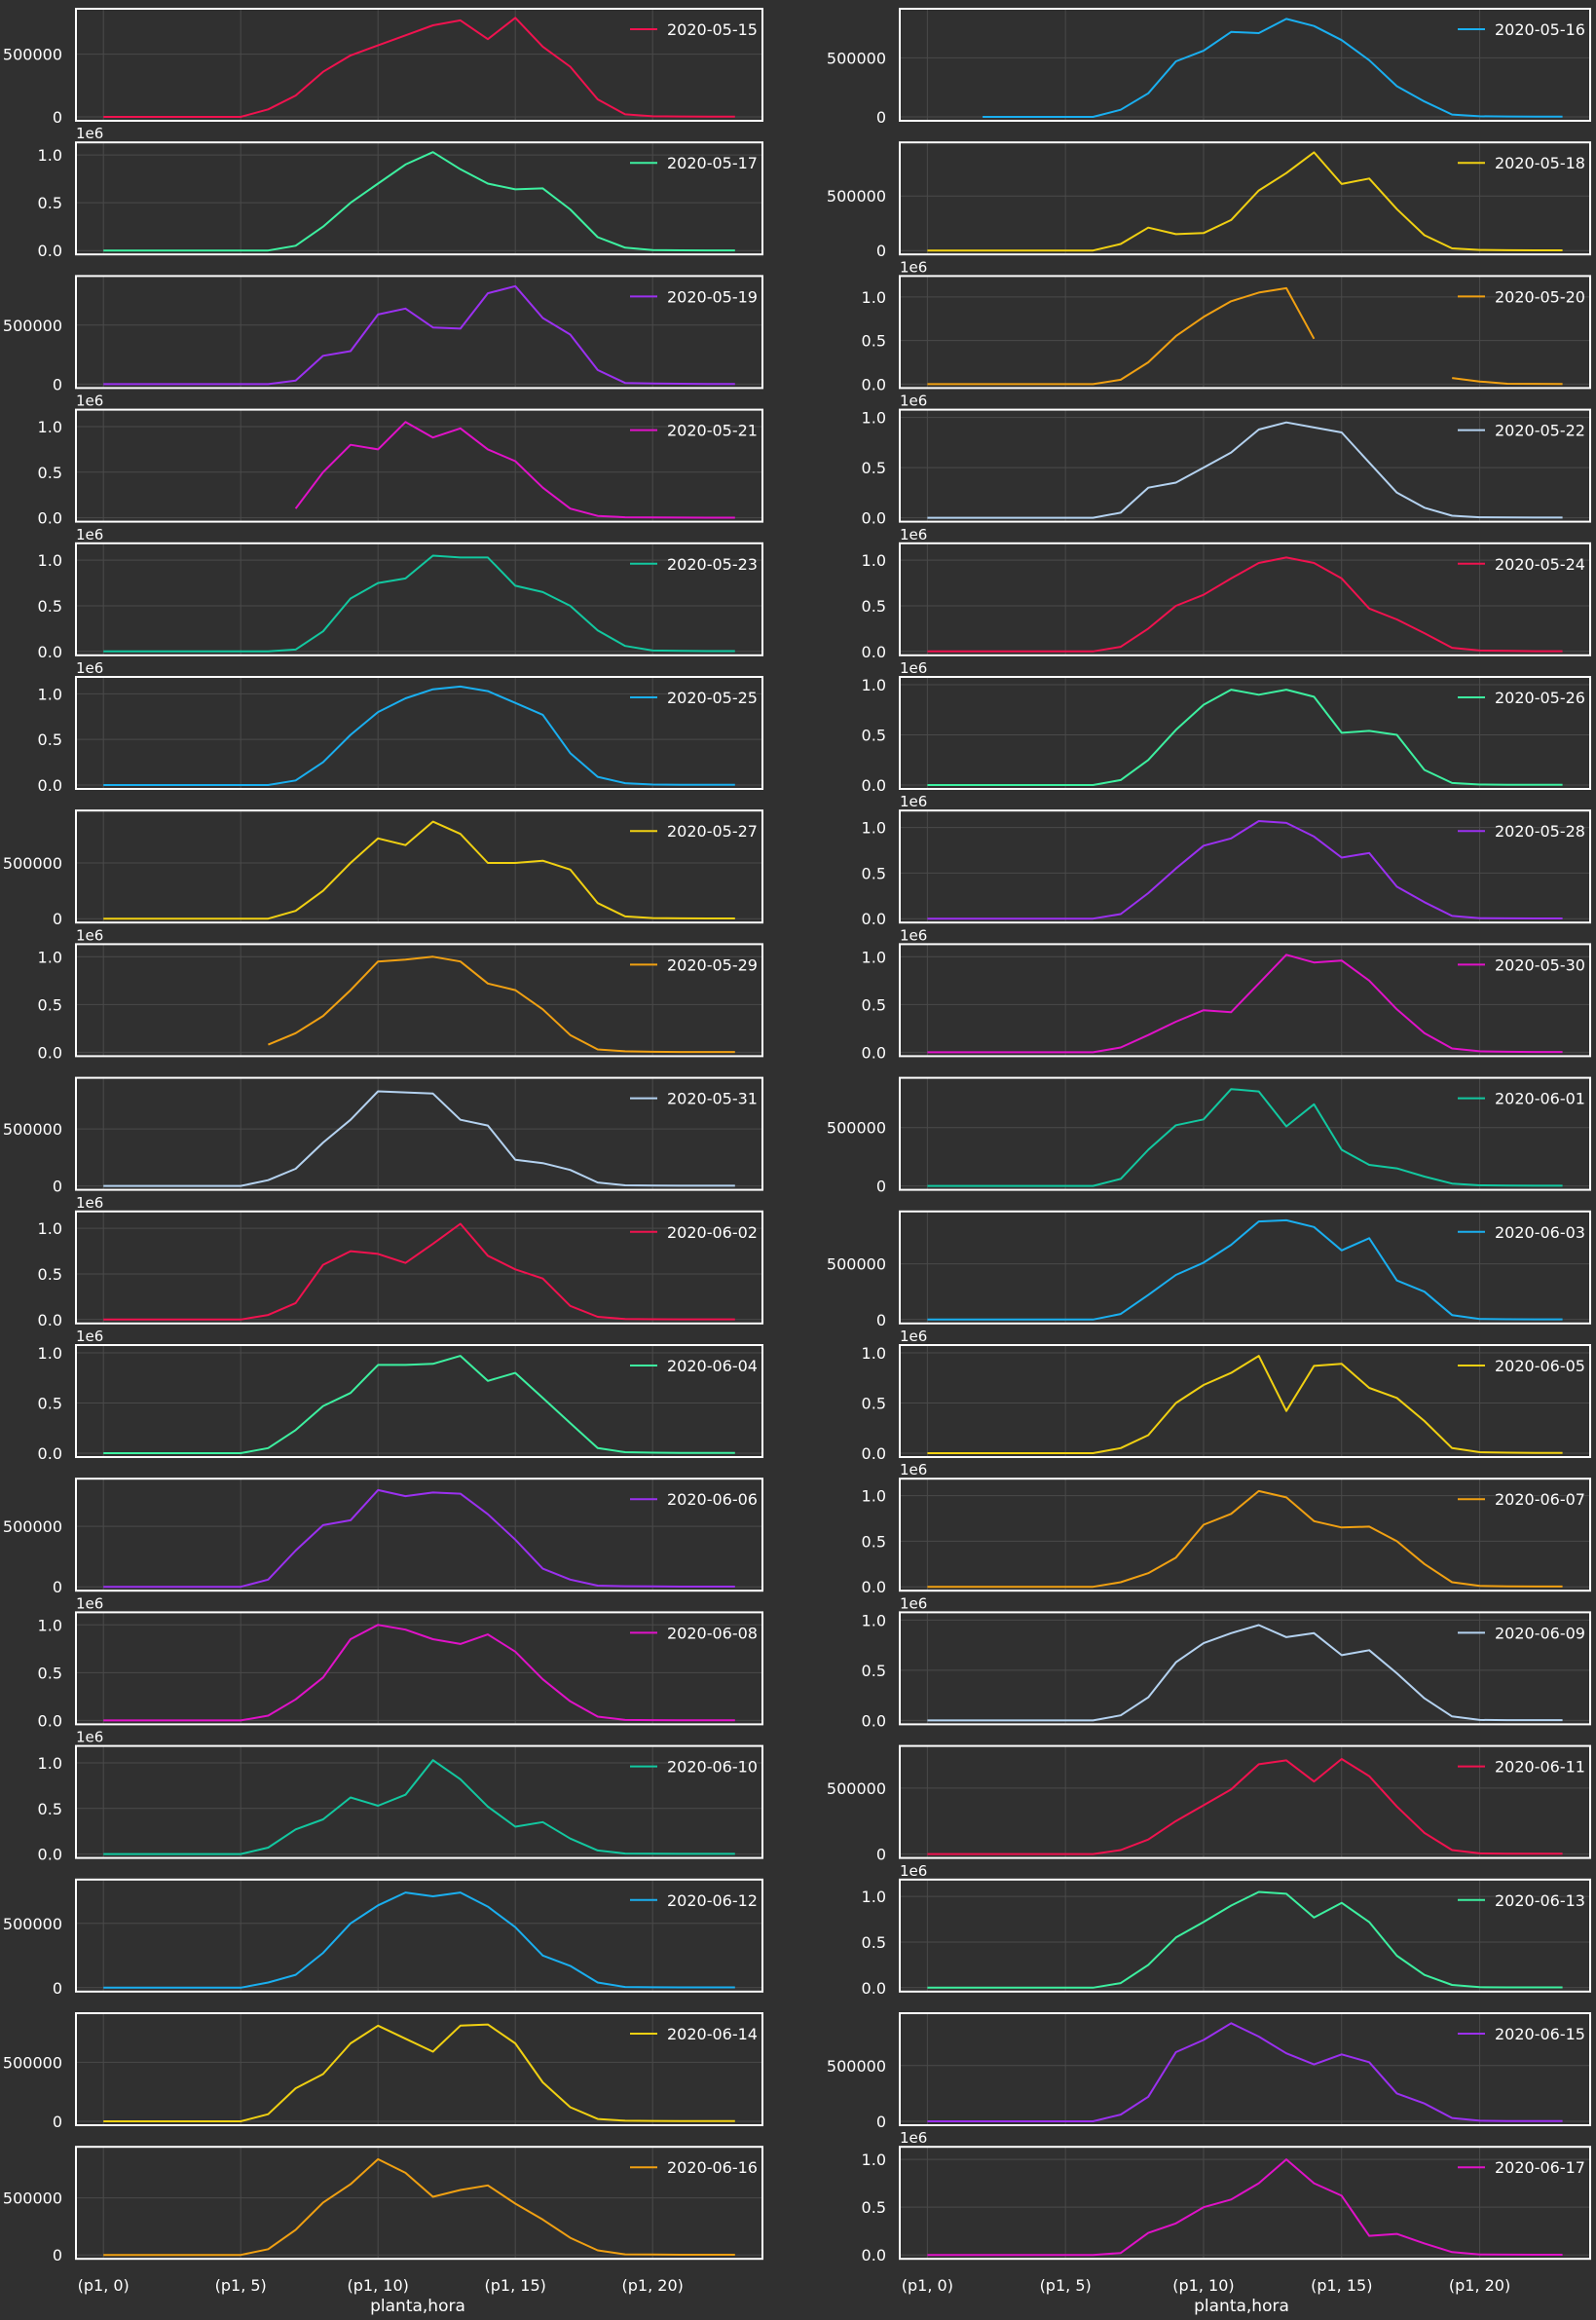  Describe the element at coordinates (1540, 1099) in the screenshot. I see `legend-label: 2020-06-01` at that location.